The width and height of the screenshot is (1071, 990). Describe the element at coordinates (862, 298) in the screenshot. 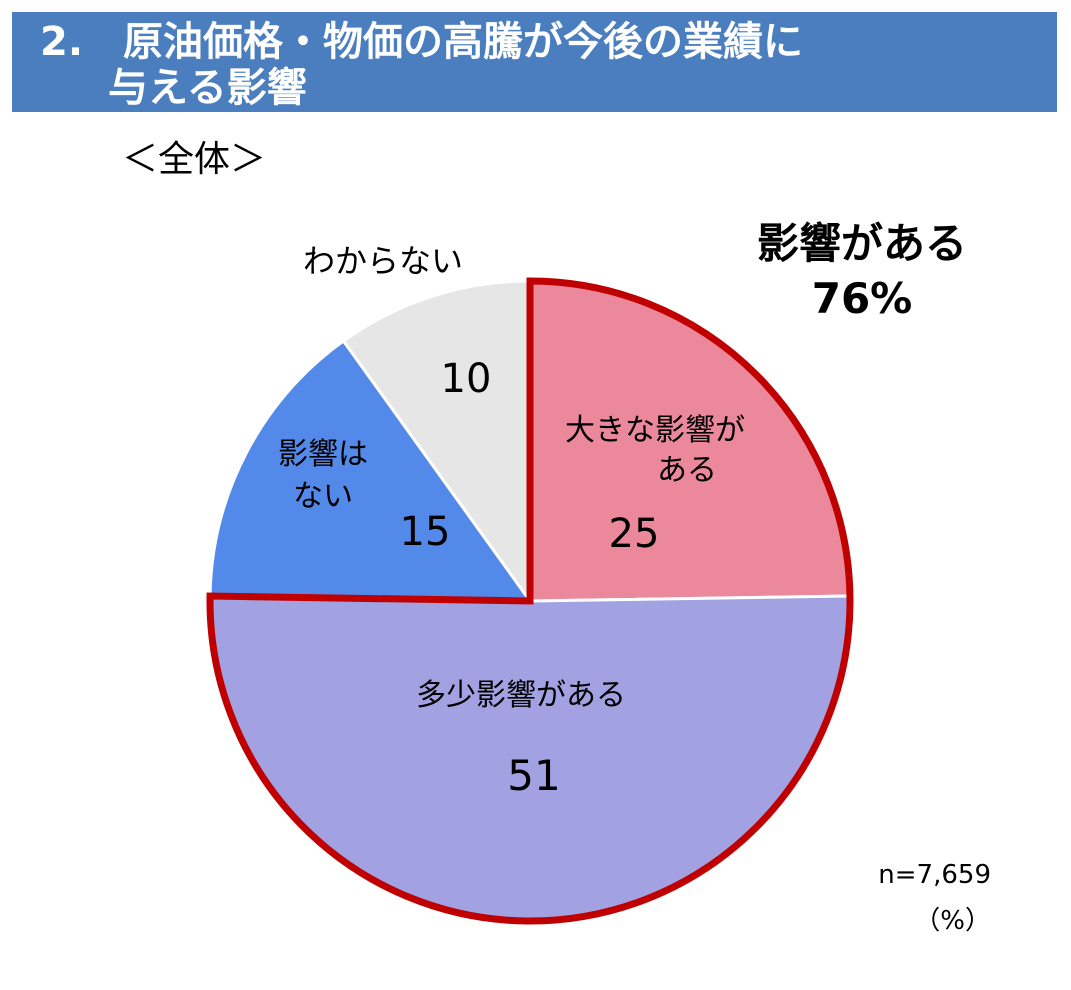

I see `highlight-callout: 76%` at that location.